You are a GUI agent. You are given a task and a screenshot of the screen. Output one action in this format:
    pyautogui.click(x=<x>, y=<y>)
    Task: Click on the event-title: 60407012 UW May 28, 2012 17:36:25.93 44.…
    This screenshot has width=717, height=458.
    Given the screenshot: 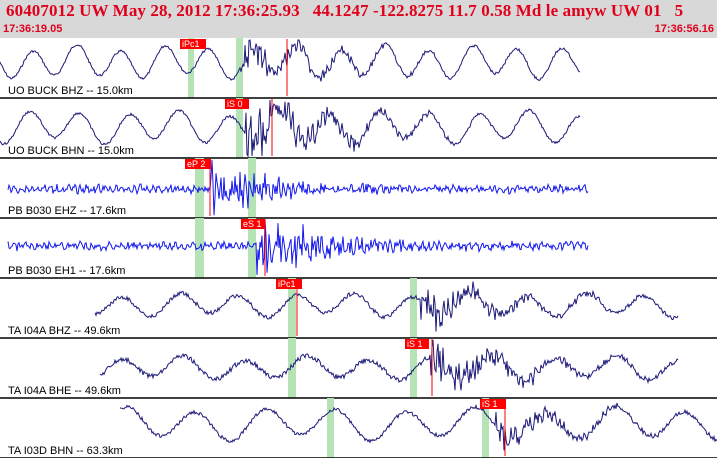 What is the action you would take?
    pyautogui.click(x=345, y=10)
    